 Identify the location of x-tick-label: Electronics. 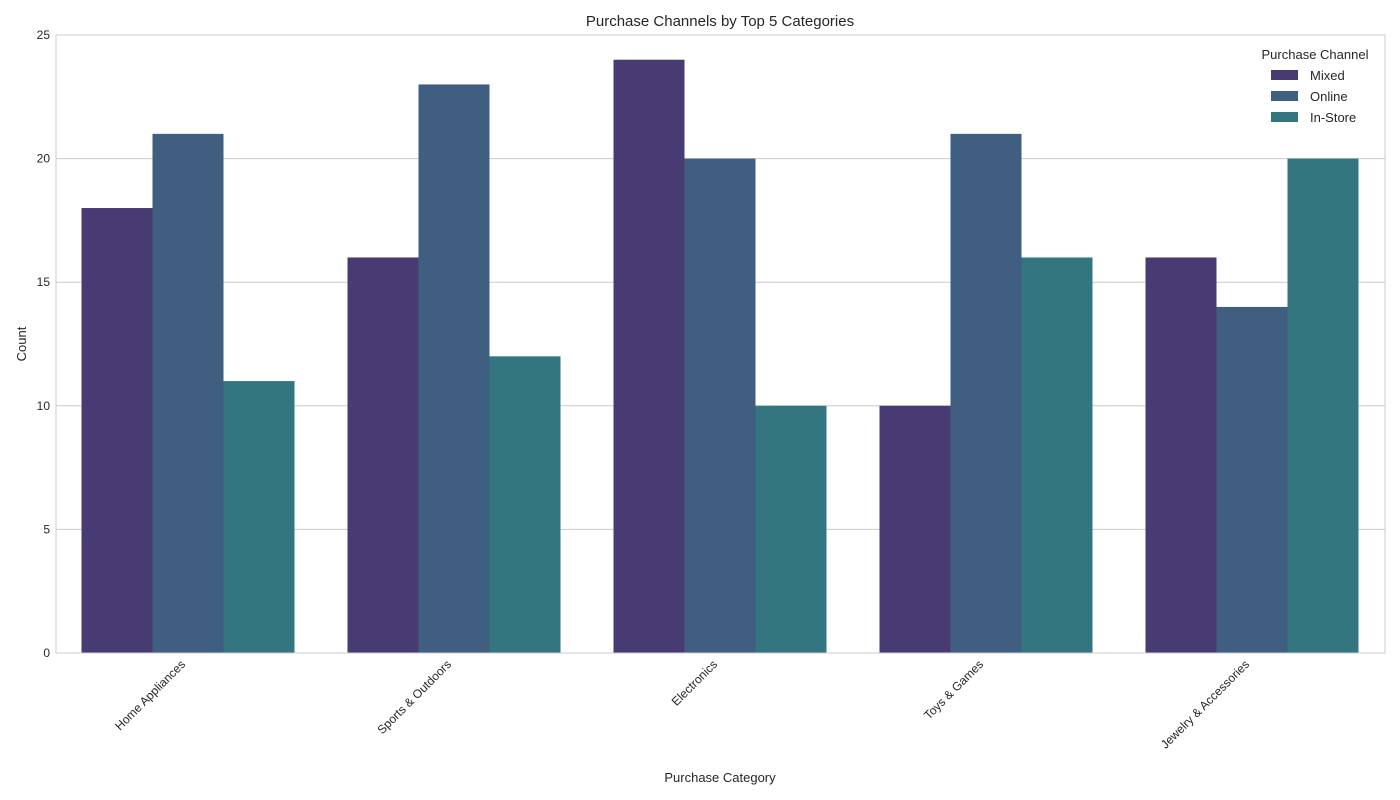
(694, 682).